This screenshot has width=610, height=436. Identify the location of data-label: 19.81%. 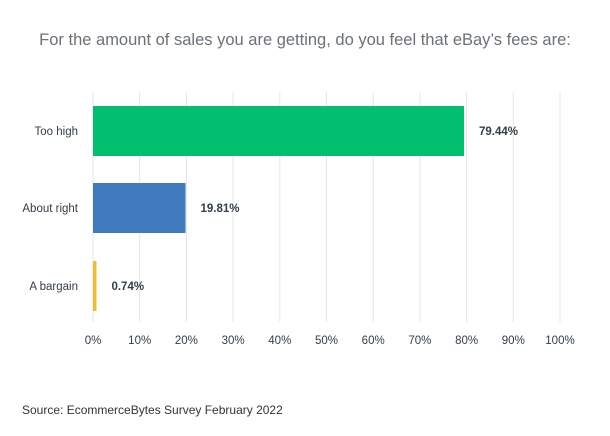
(220, 209).